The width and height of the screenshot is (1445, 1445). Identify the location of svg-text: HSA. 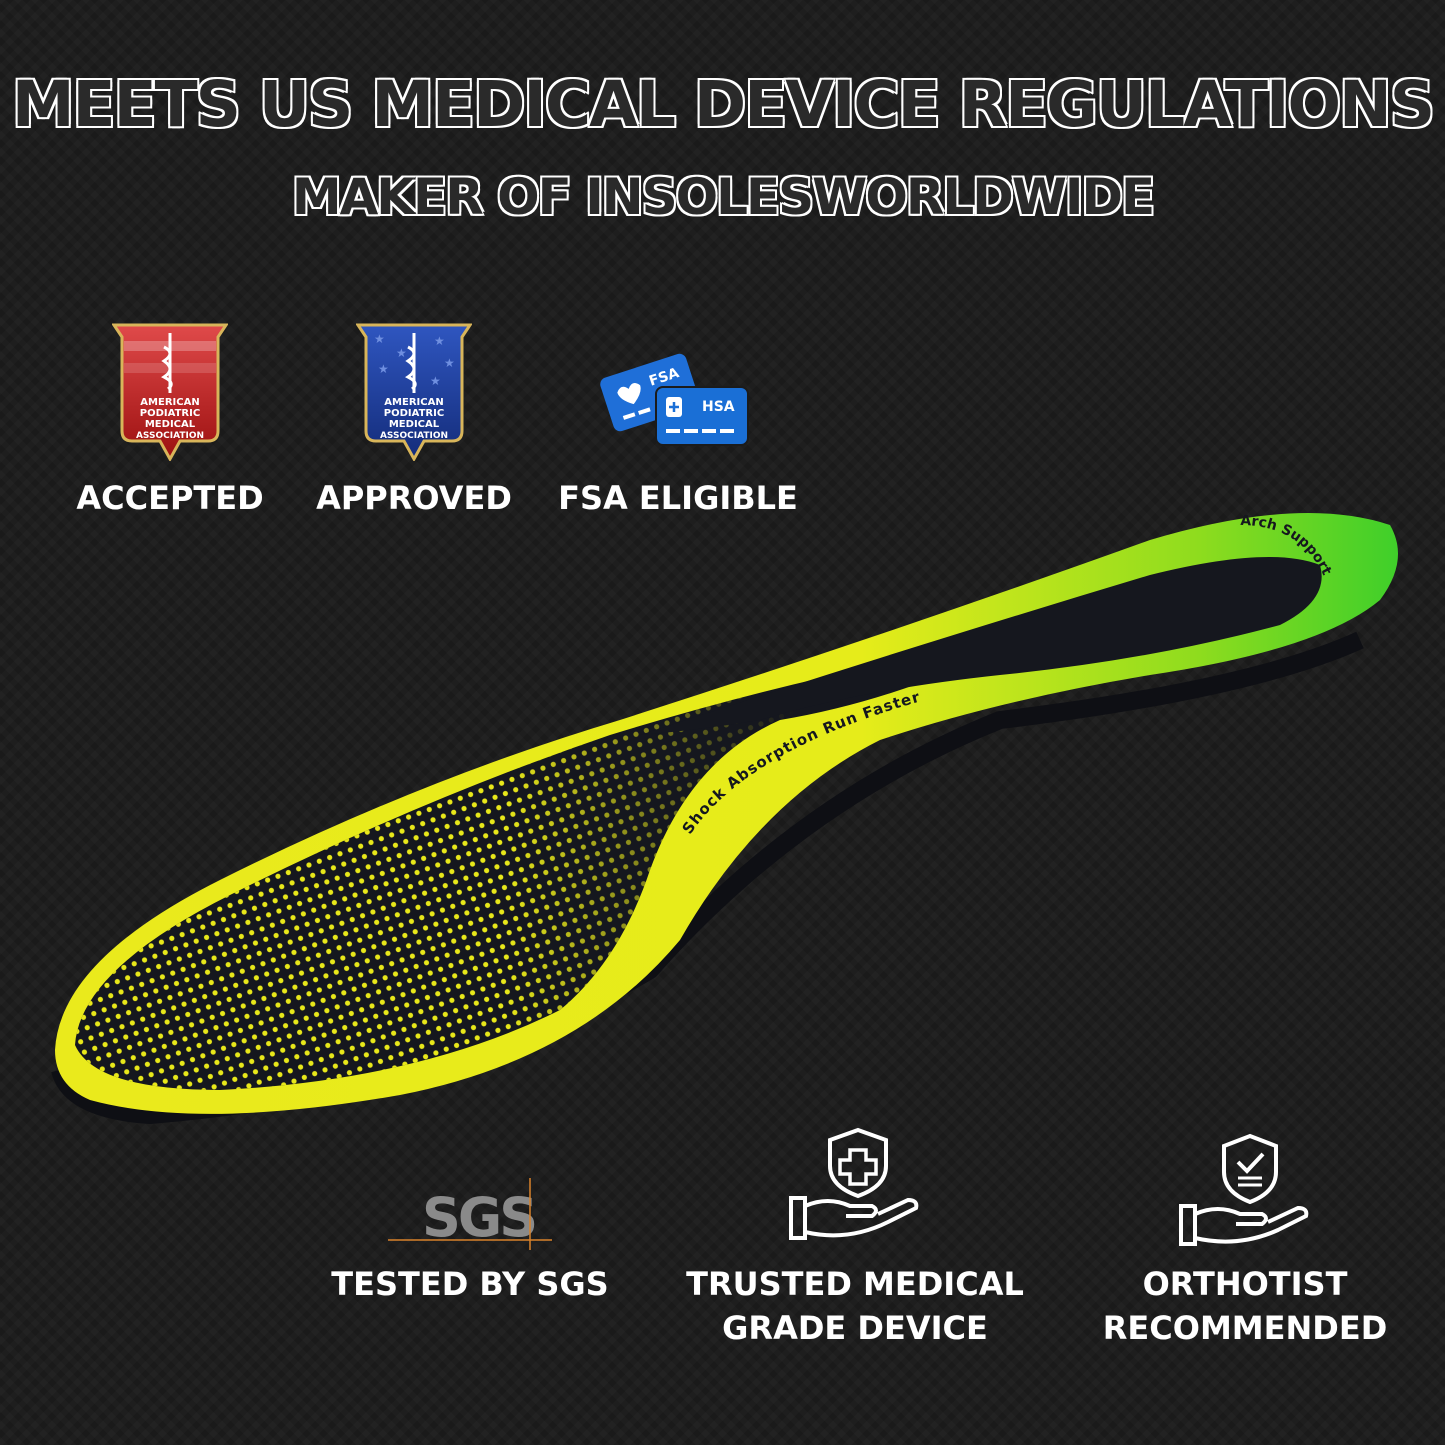
(718, 407).